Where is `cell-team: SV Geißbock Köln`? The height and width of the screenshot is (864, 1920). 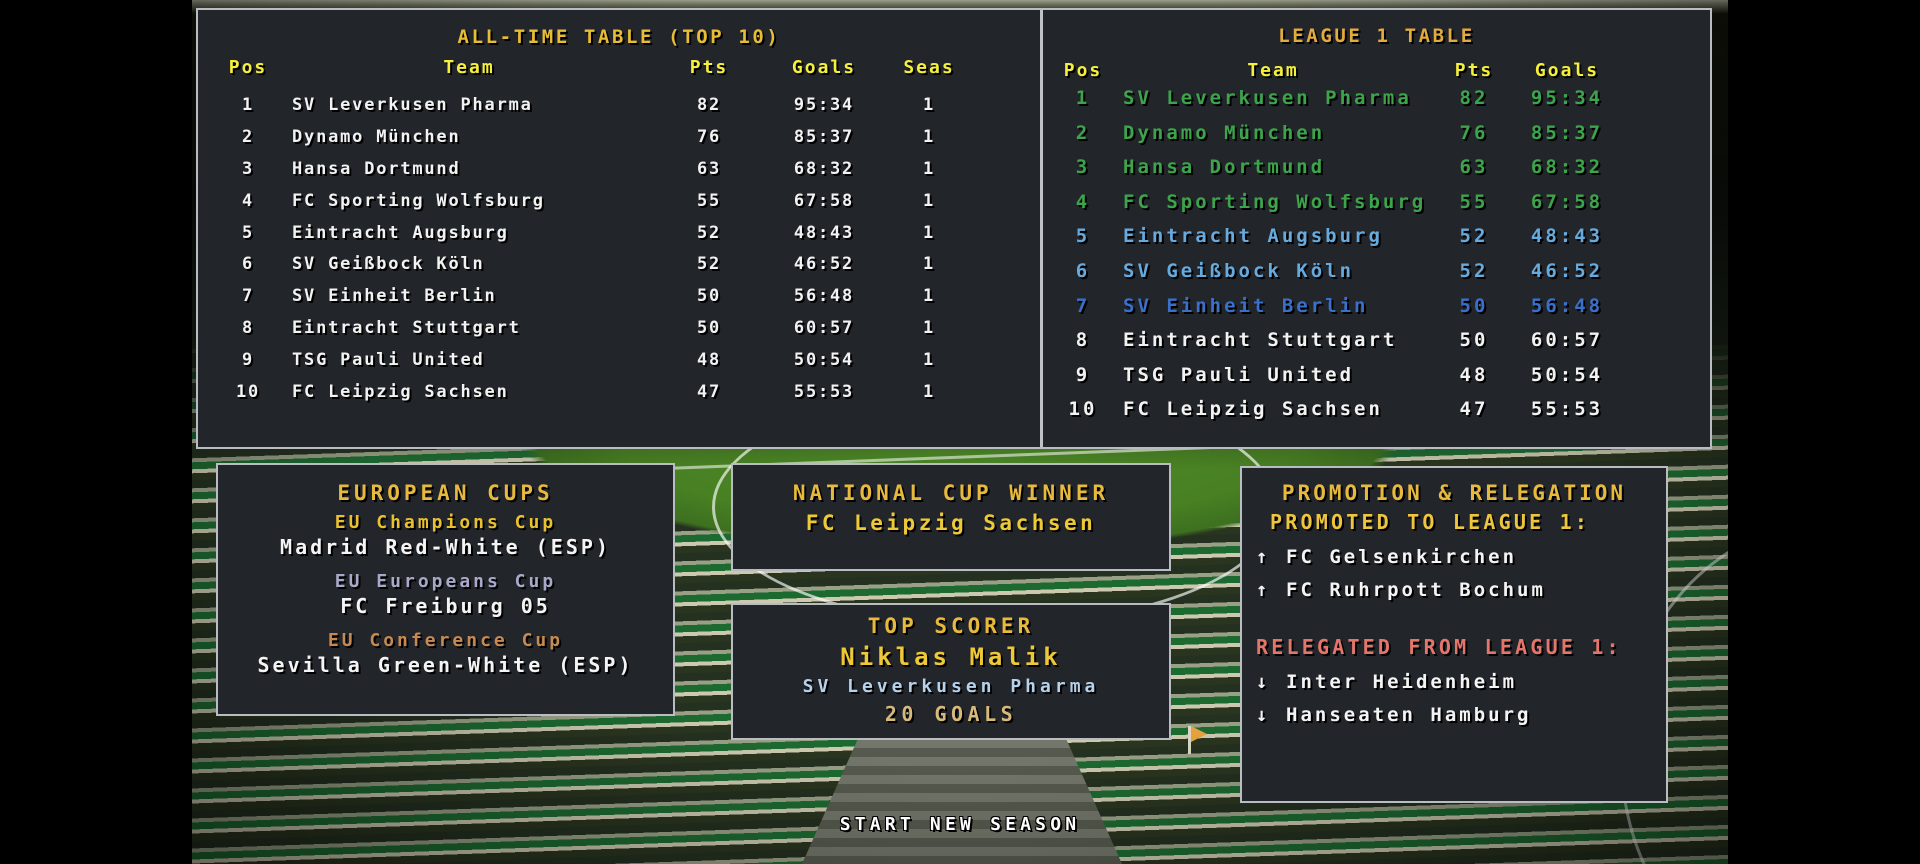 cell-team: SV Geißbock Köln is located at coordinates (388, 264).